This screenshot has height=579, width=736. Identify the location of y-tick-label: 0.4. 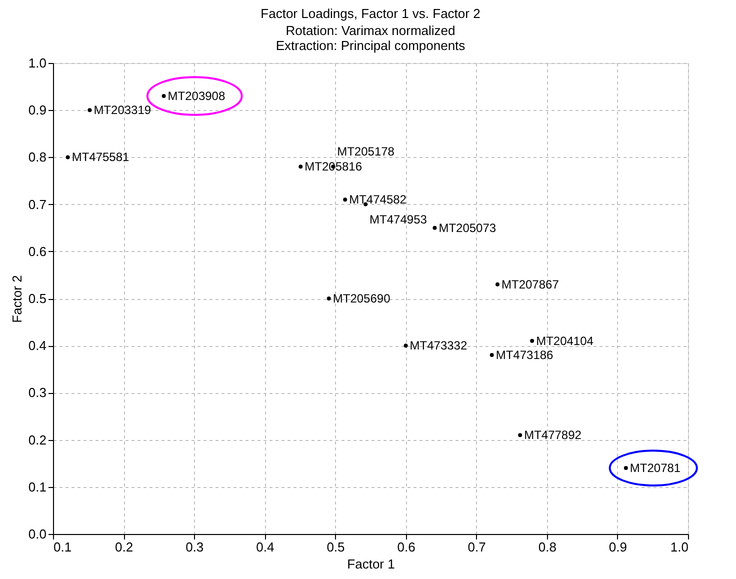
(37, 346).